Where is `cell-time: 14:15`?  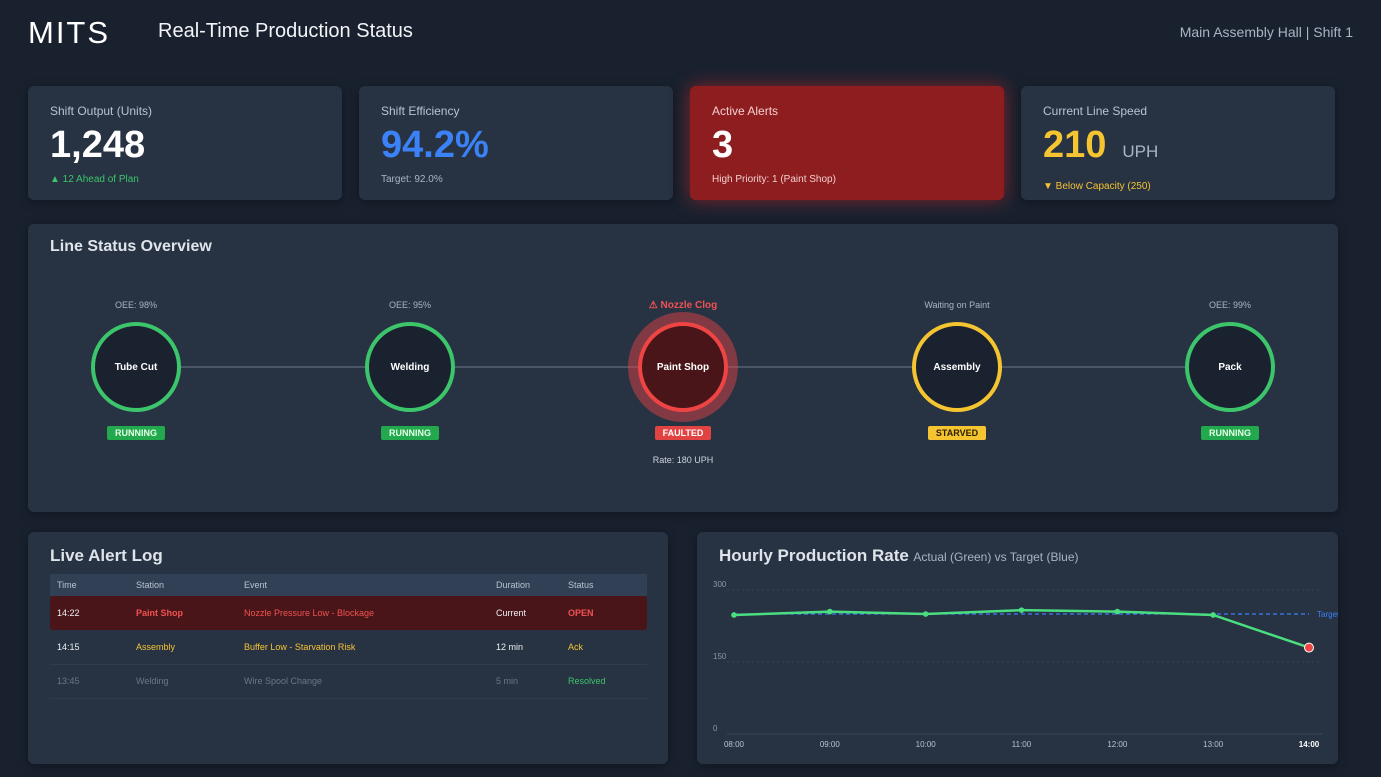 cell-time: 14:15 is located at coordinates (89, 647).